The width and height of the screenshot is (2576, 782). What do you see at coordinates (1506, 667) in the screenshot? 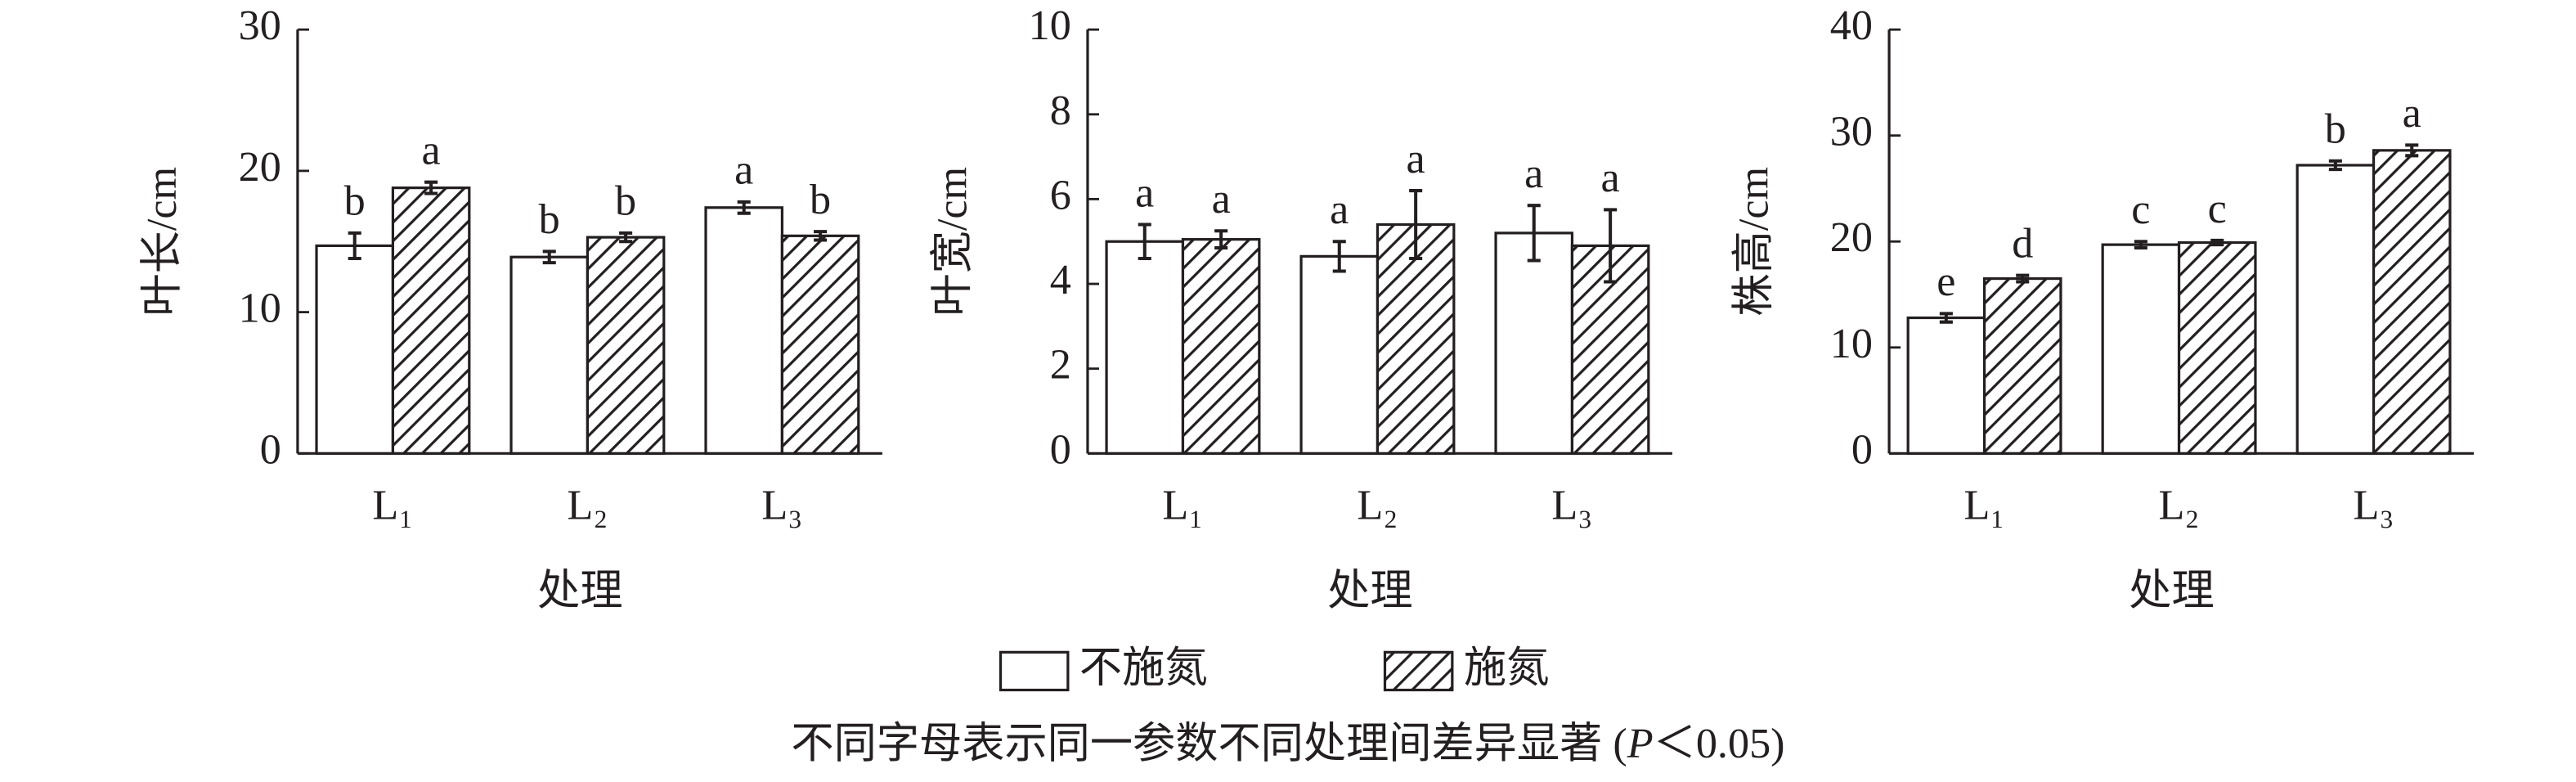
I see `legend-label: 施氮` at bounding box center [1506, 667].